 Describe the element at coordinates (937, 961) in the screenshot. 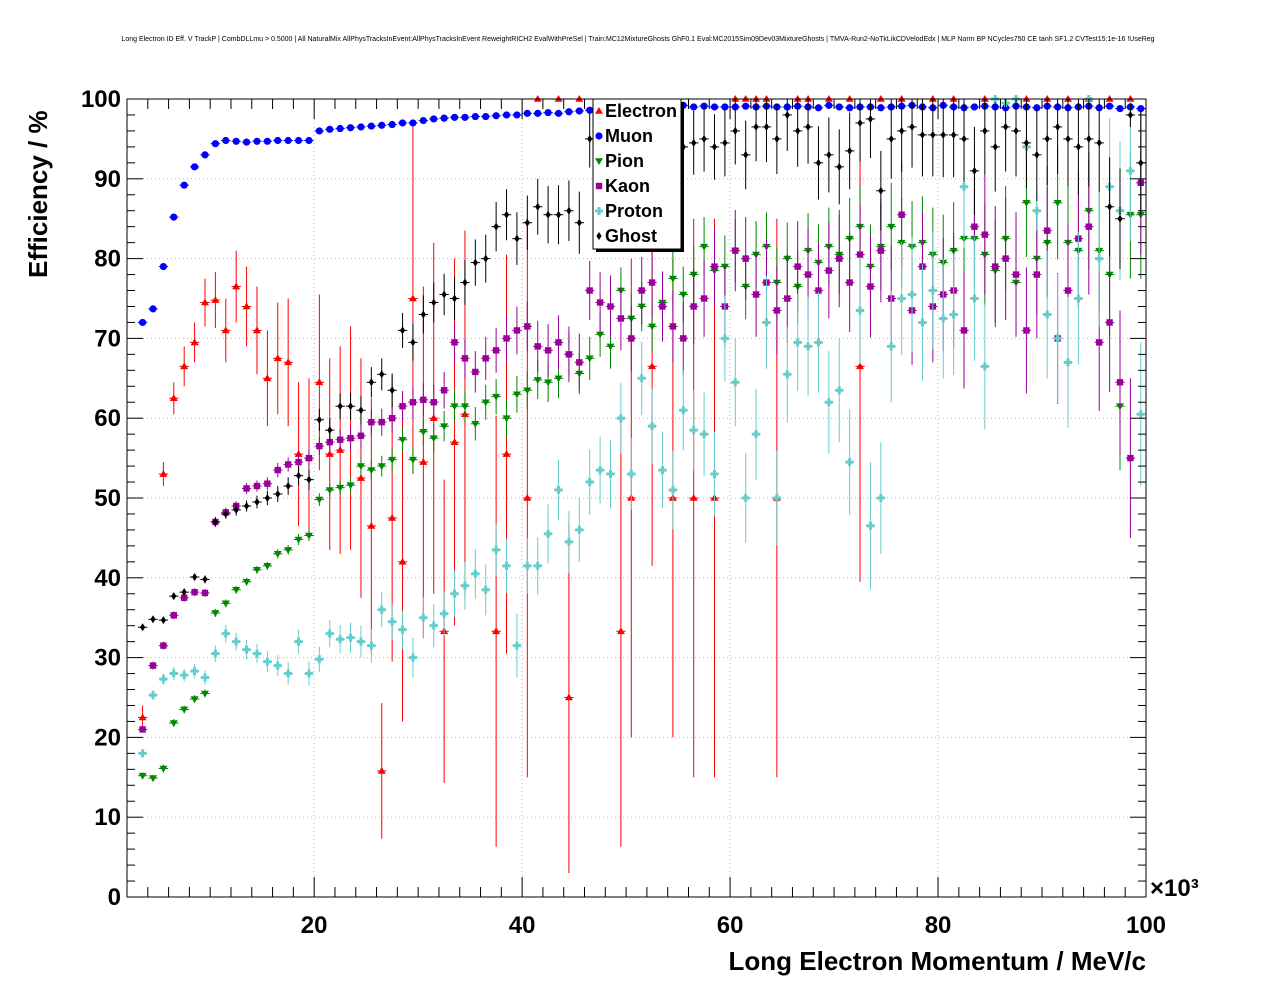

I see `x-axis-title: Long Electron Momentum / MeV/c` at that location.